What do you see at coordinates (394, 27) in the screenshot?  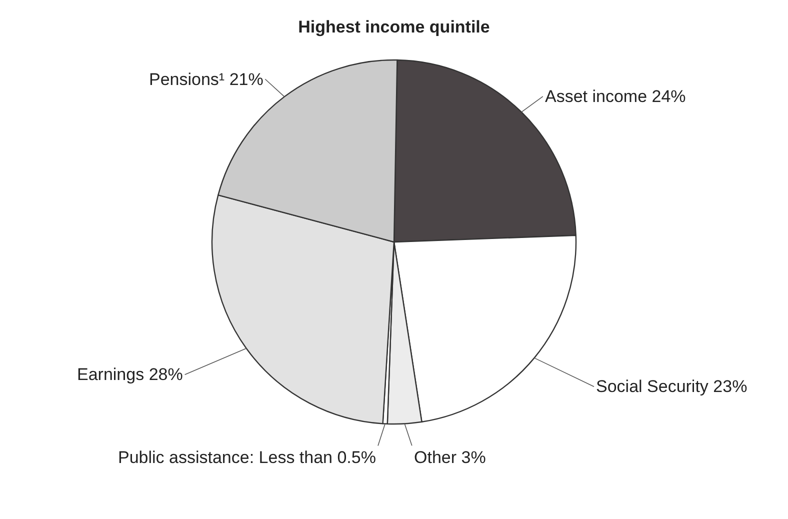 I see `chart-title: Highest income quintile` at bounding box center [394, 27].